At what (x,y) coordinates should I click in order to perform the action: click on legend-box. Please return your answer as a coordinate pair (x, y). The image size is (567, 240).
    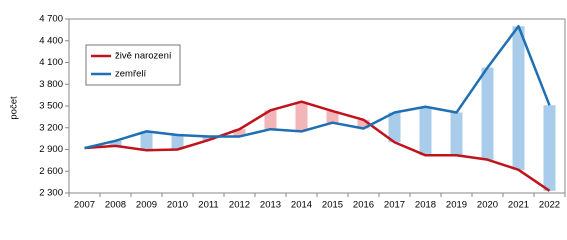
    Looking at the image, I should click on (133, 65).